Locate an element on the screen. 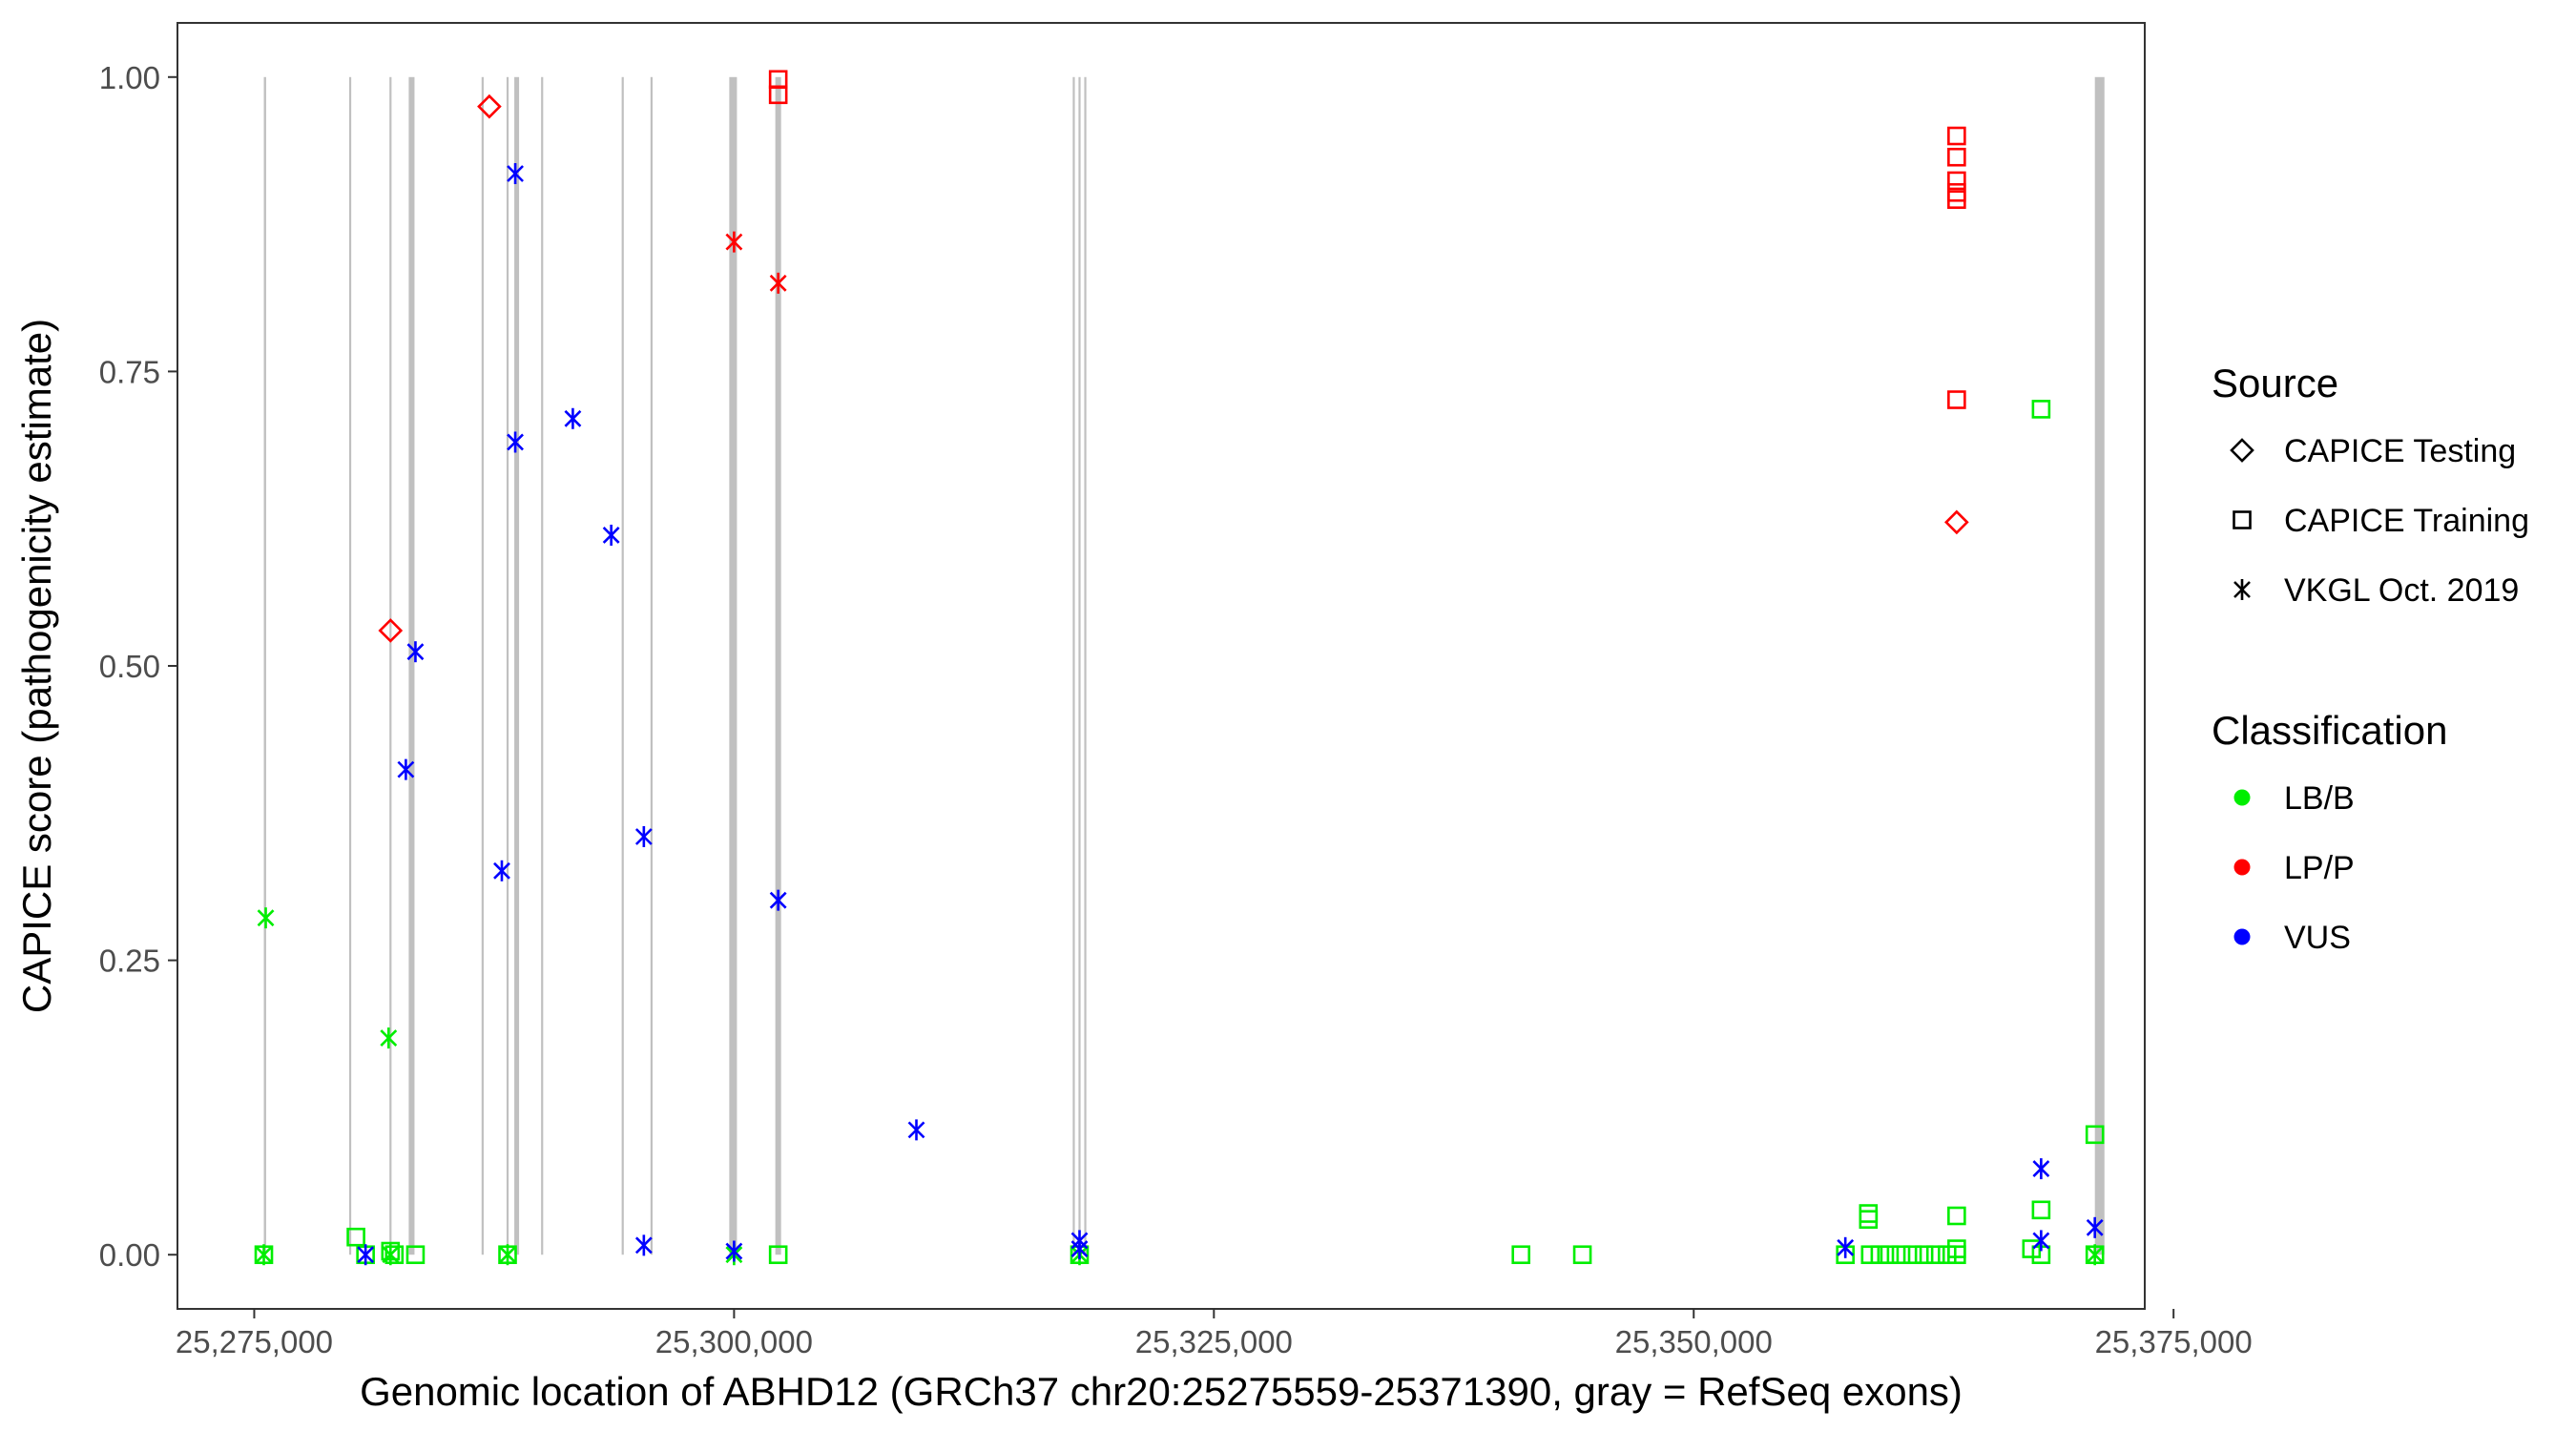 The image size is (2576, 1431). x-tick-label: 25,275,000 is located at coordinates (254, 1341).